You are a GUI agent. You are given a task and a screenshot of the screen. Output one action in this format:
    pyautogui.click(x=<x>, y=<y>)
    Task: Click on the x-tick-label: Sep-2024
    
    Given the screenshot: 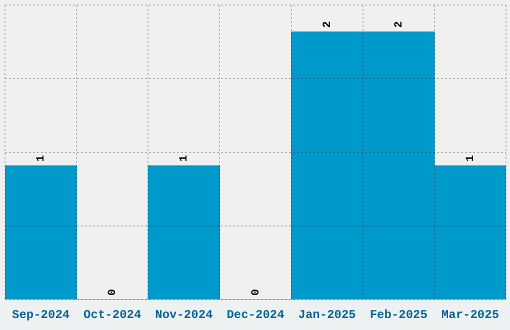 What is the action you would take?
    pyautogui.click(x=41, y=315)
    